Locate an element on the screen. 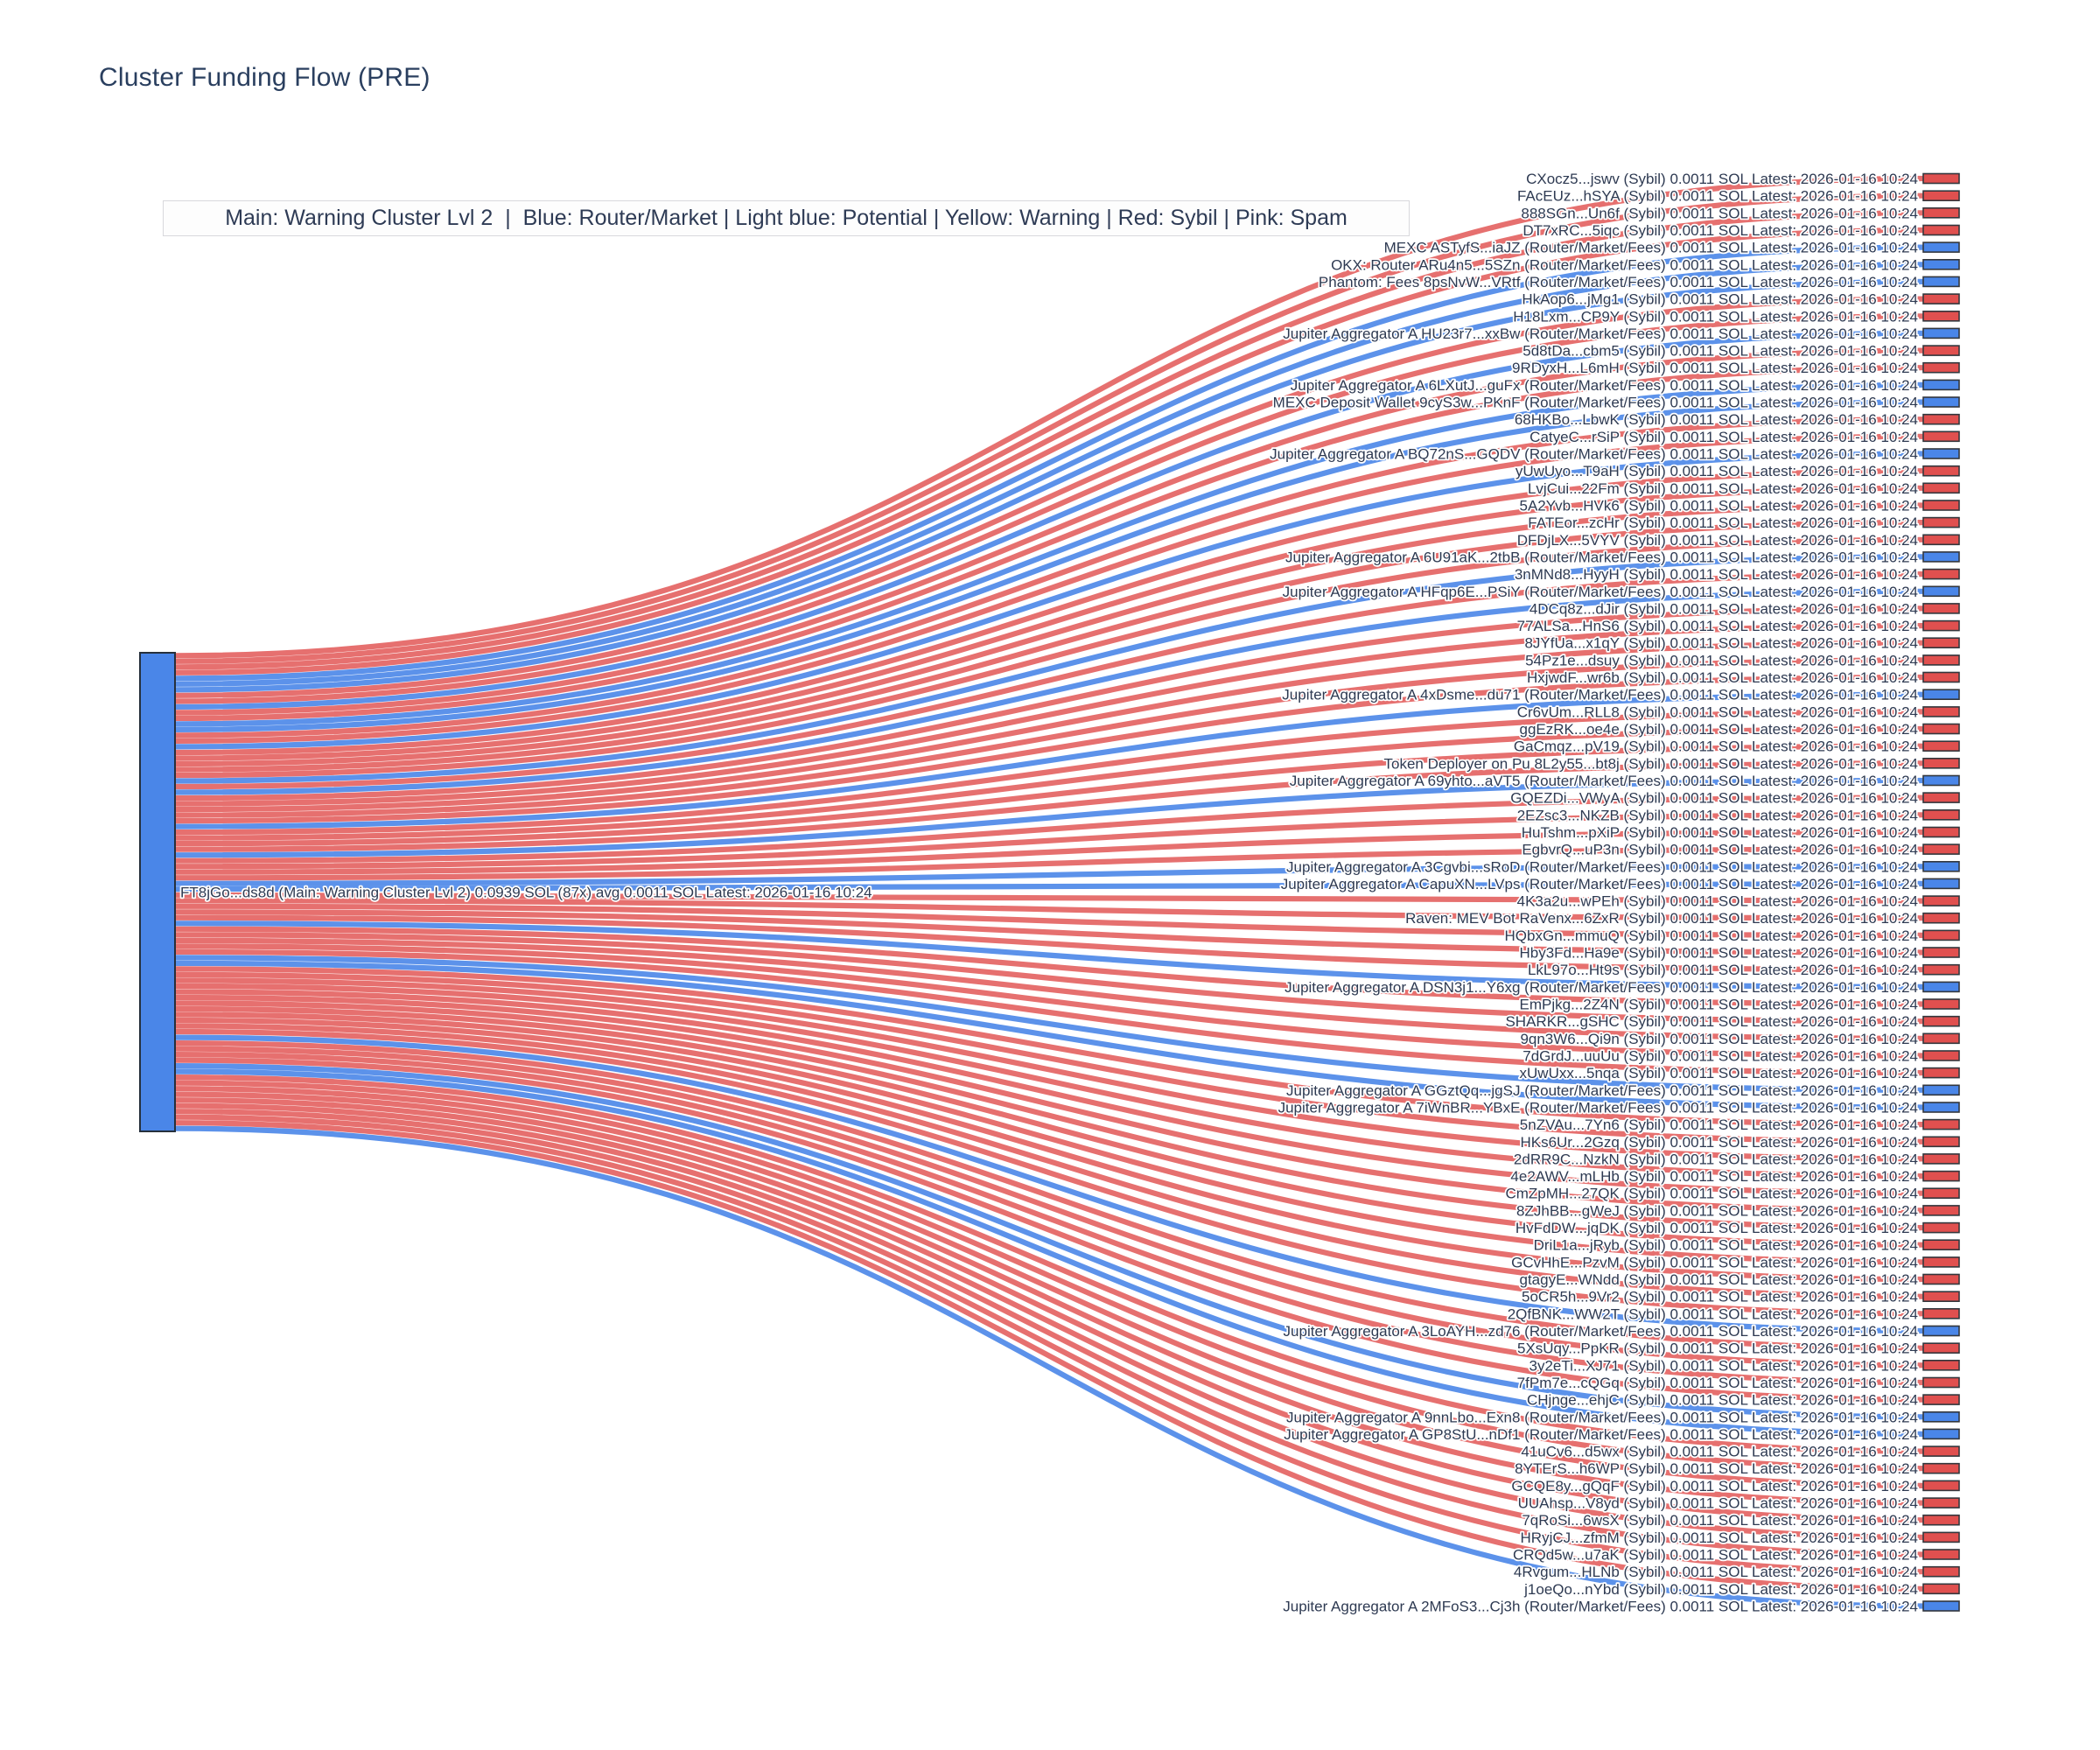 Image resolution: width=2100 pixels, height=1750 pixels. source-node is located at coordinates (157, 892).